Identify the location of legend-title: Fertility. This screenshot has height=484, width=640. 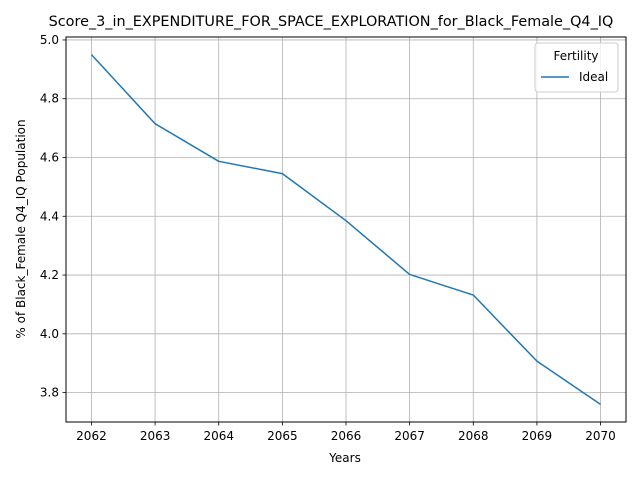
(575, 56).